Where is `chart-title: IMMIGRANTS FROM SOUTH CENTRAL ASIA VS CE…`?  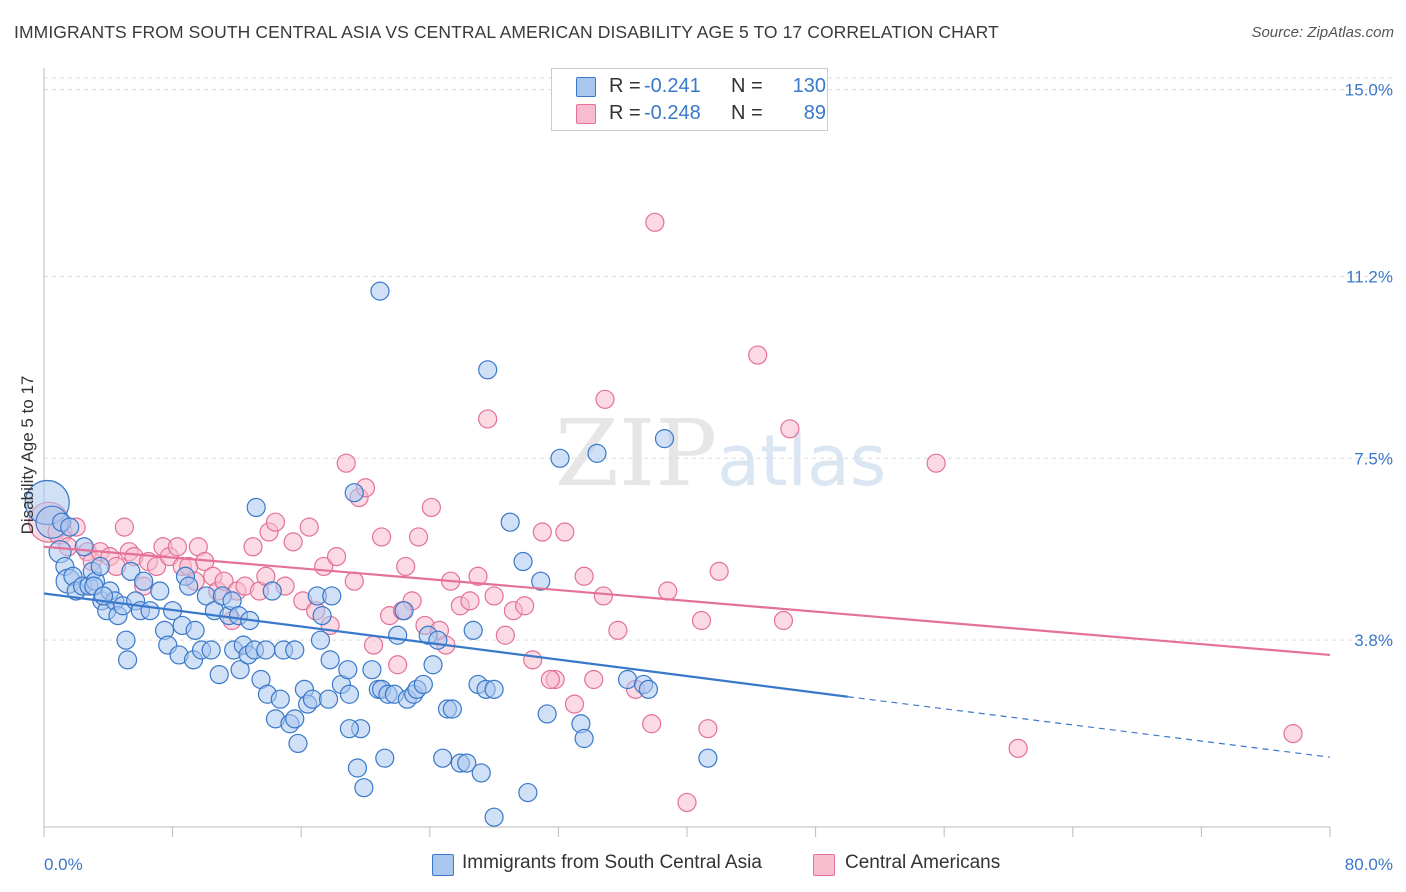
chart-title: IMMIGRANTS FROM SOUTH CENTRAL ASIA VS CE… is located at coordinates (506, 32).